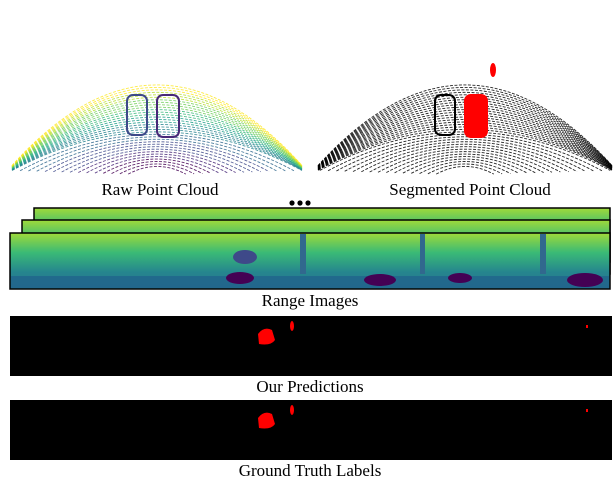 The height and width of the screenshot is (480, 614). Describe the element at coordinates (310, 300) in the screenshot. I see `caption: Range Images` at that location.